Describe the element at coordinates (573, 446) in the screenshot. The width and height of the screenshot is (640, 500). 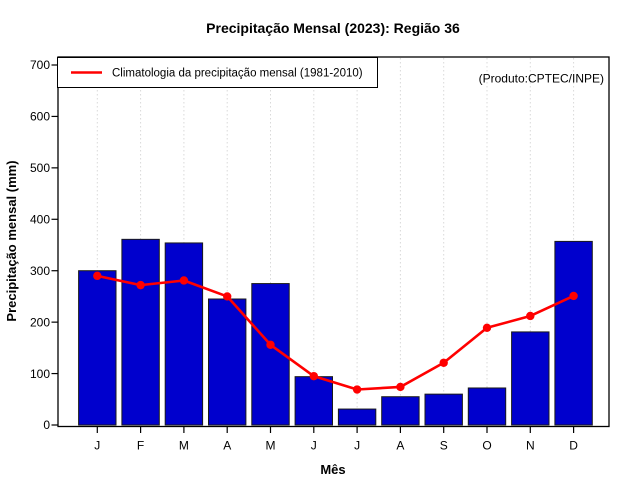
I see `x-tick-label: D` at that location.